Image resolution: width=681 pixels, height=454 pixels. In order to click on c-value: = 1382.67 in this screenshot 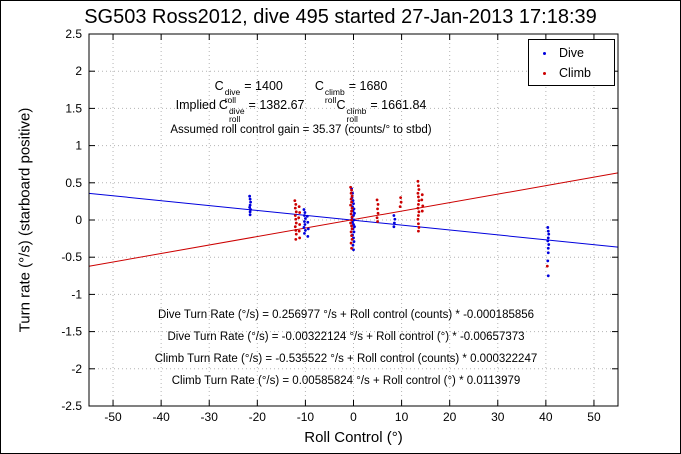, I will do `click(276, 105)`.